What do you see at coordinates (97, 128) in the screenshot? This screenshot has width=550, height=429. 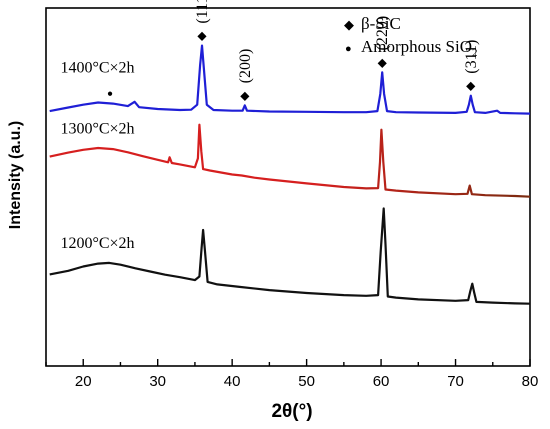 I see `series-label-2: 1300°C×2h` at bounding box center [97, 128].